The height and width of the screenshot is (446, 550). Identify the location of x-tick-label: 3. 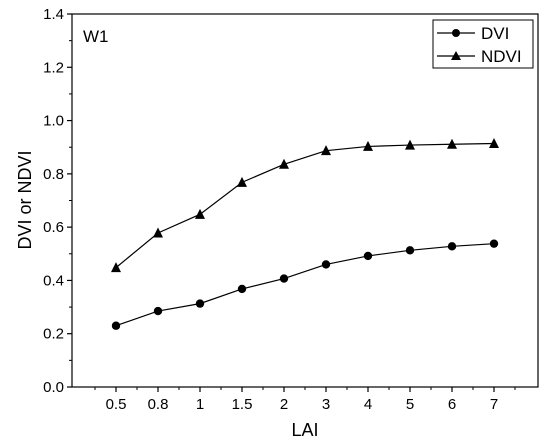
(326, 404).